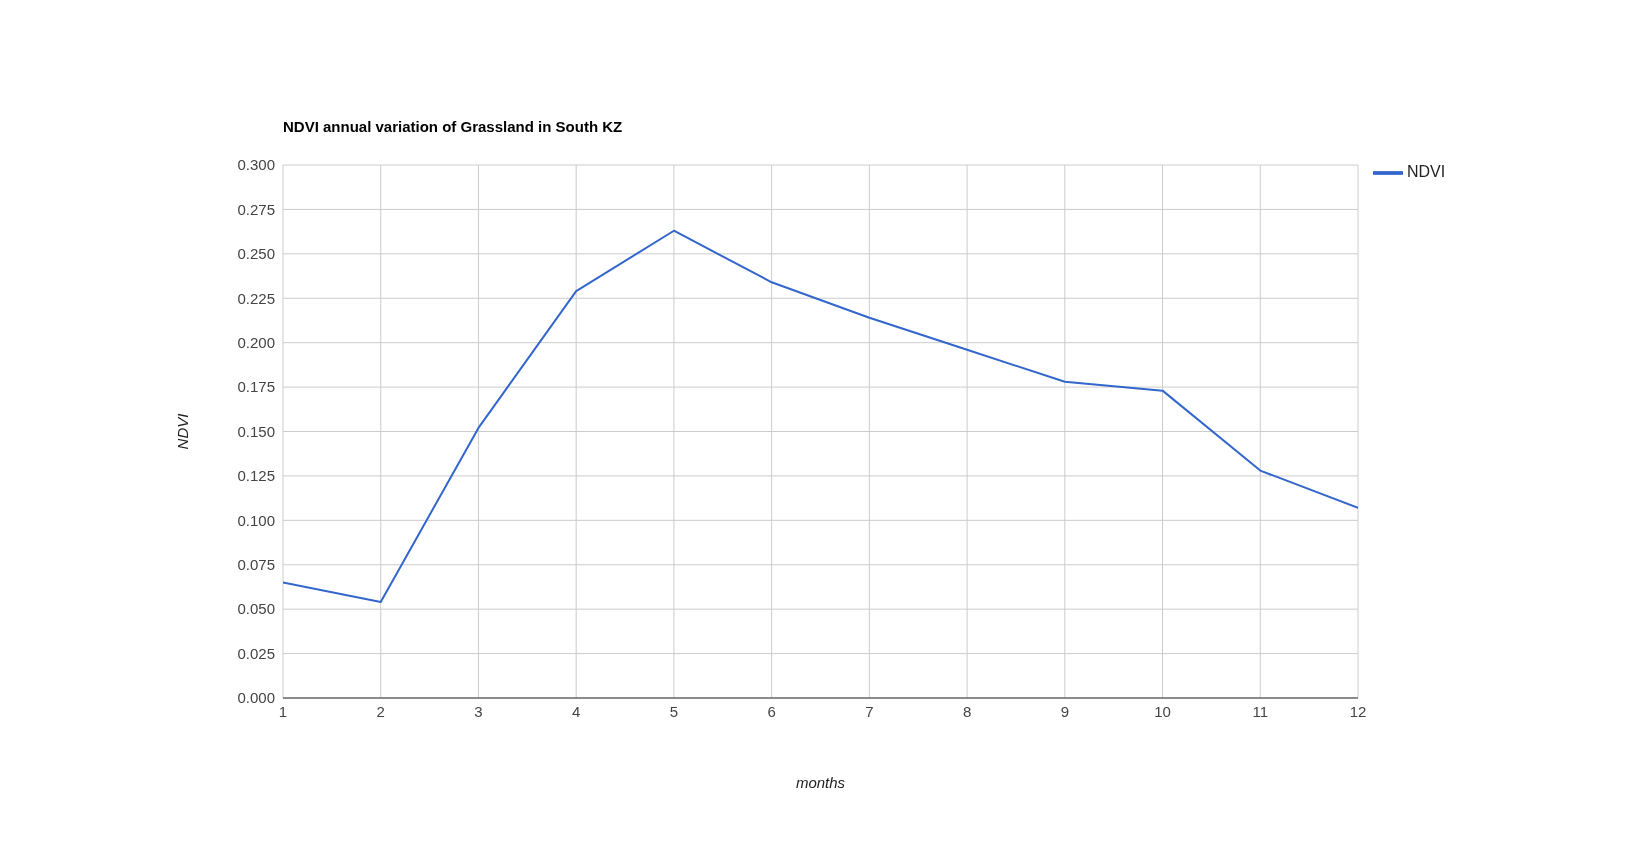  I want to click on y-tick-label: 0.125, so click(256, 476).